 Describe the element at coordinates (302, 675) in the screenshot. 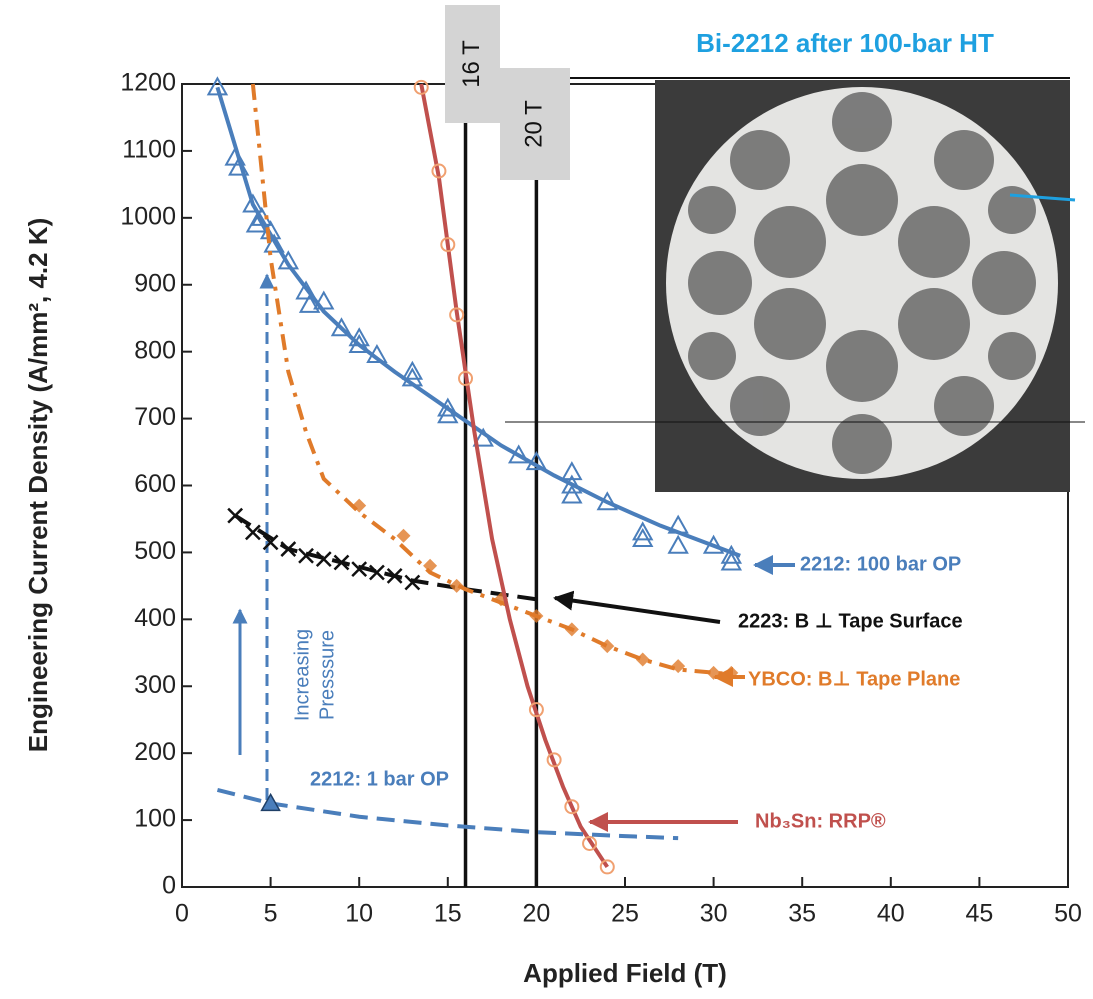

I see `pressure-note: Increasing` at that location.